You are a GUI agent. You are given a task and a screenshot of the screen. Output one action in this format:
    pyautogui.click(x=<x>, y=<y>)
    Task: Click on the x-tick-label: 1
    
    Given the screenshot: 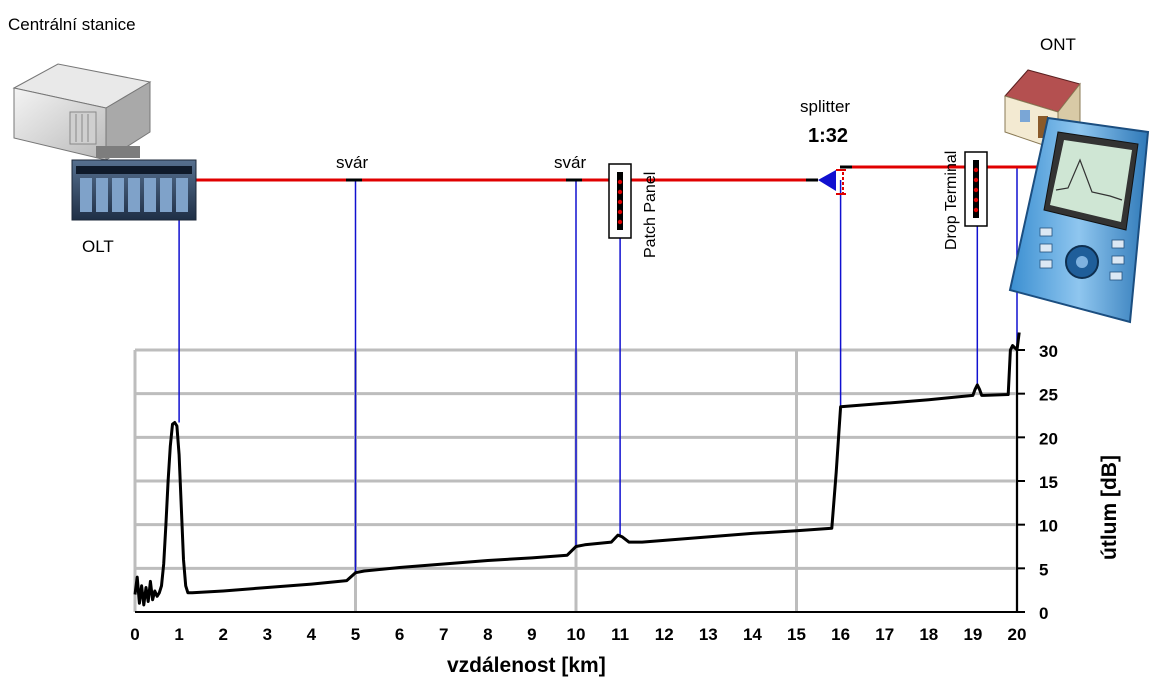 What is the action you would take?
    pyautogui.click(x=178, y=634)
    